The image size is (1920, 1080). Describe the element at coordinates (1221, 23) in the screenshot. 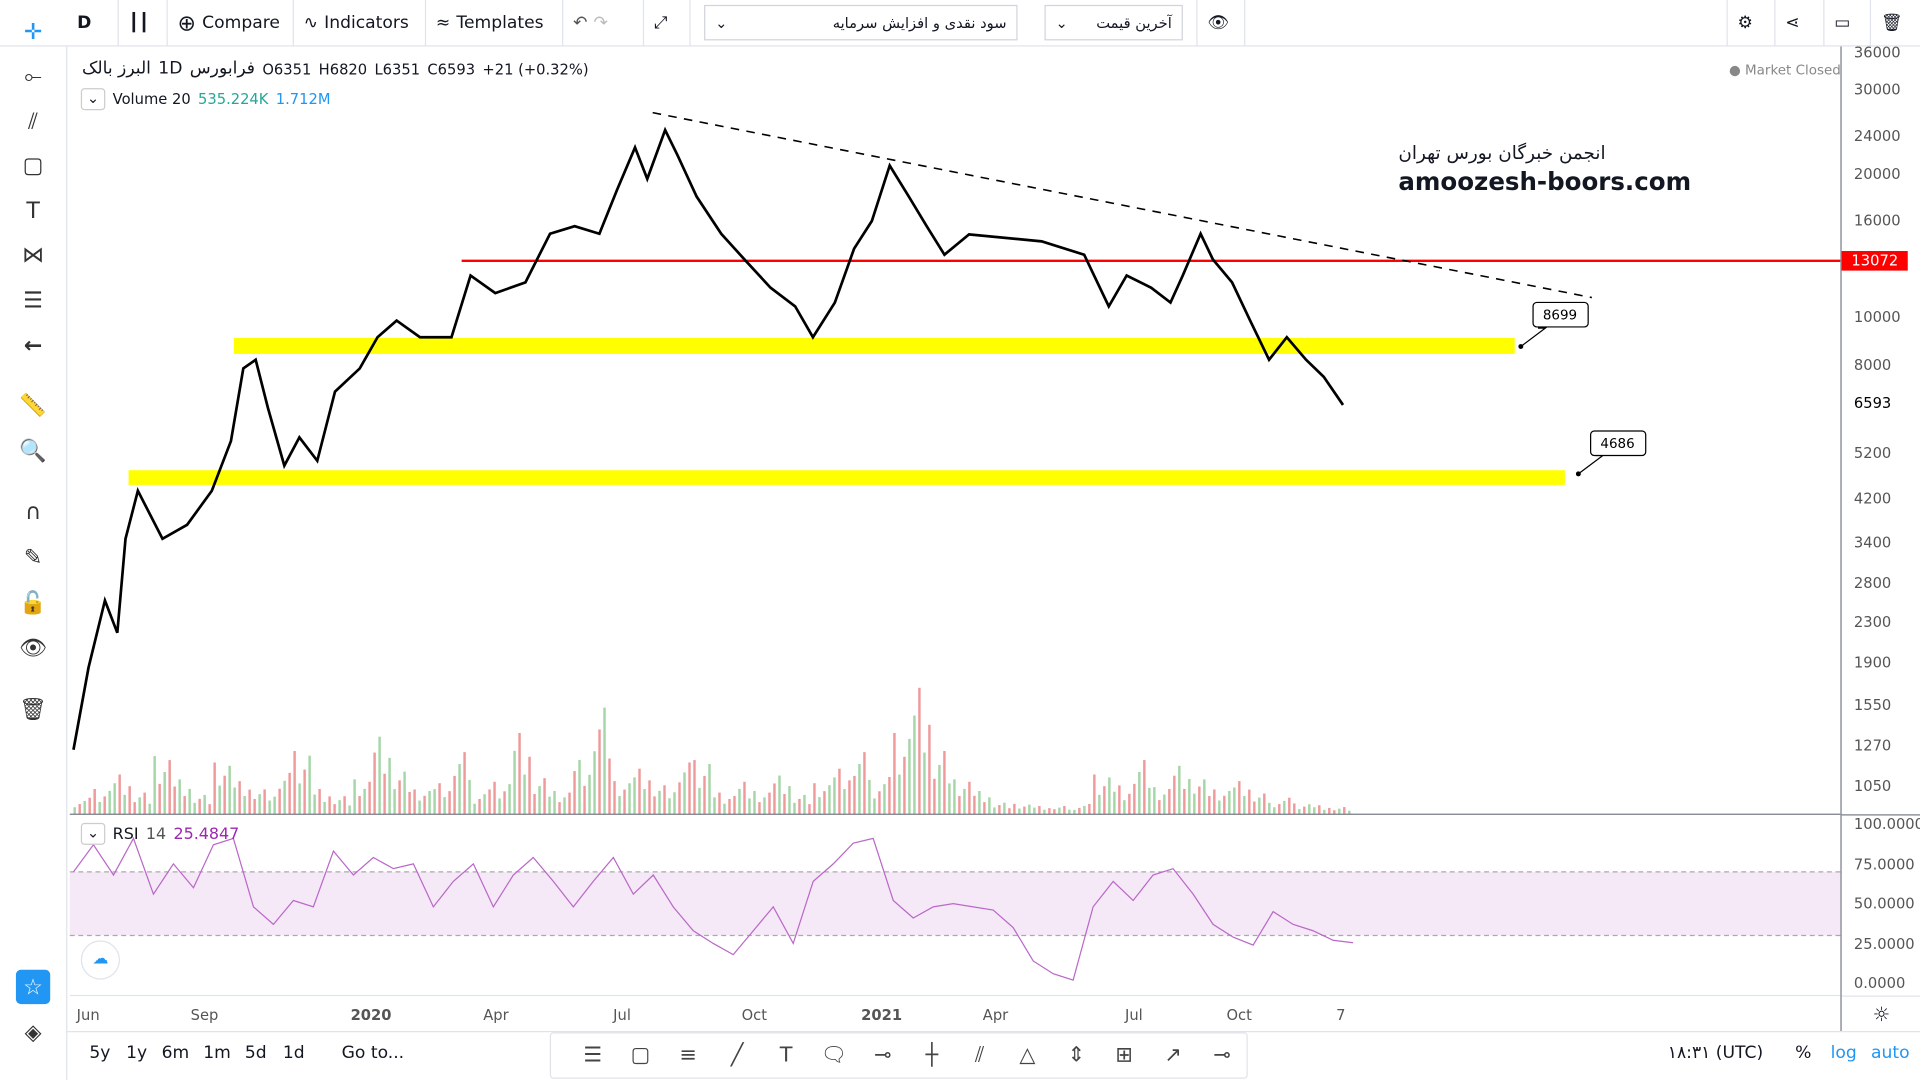

I see `visibility-button: 👁` at that location.